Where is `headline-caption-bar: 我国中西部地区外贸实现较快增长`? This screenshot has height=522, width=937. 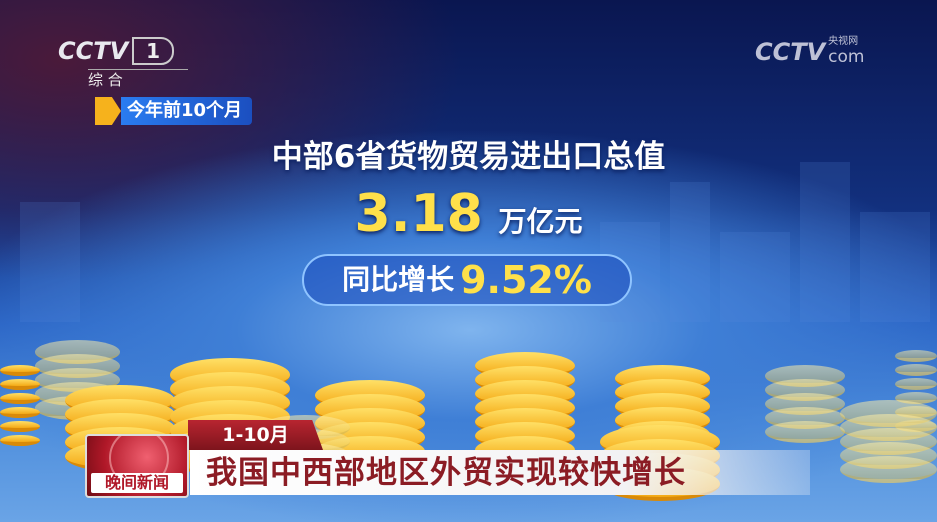 headline-caption-bar: 我国中西部地区外贸实现较快增长 is located at coordinates (500, 472).